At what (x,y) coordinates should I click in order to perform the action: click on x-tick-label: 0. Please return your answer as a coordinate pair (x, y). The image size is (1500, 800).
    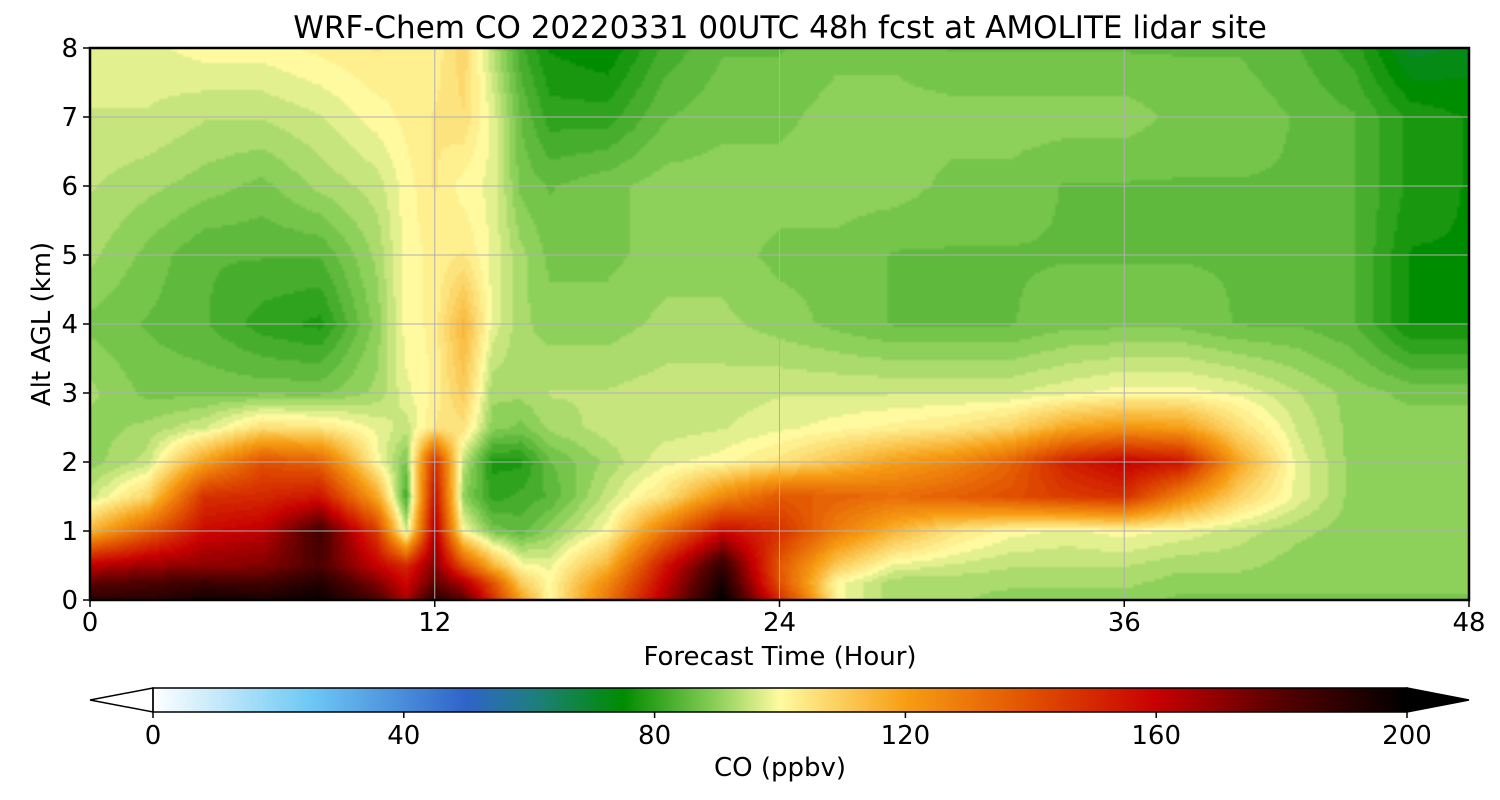
    Looking at the image, I should click on (90, 623).